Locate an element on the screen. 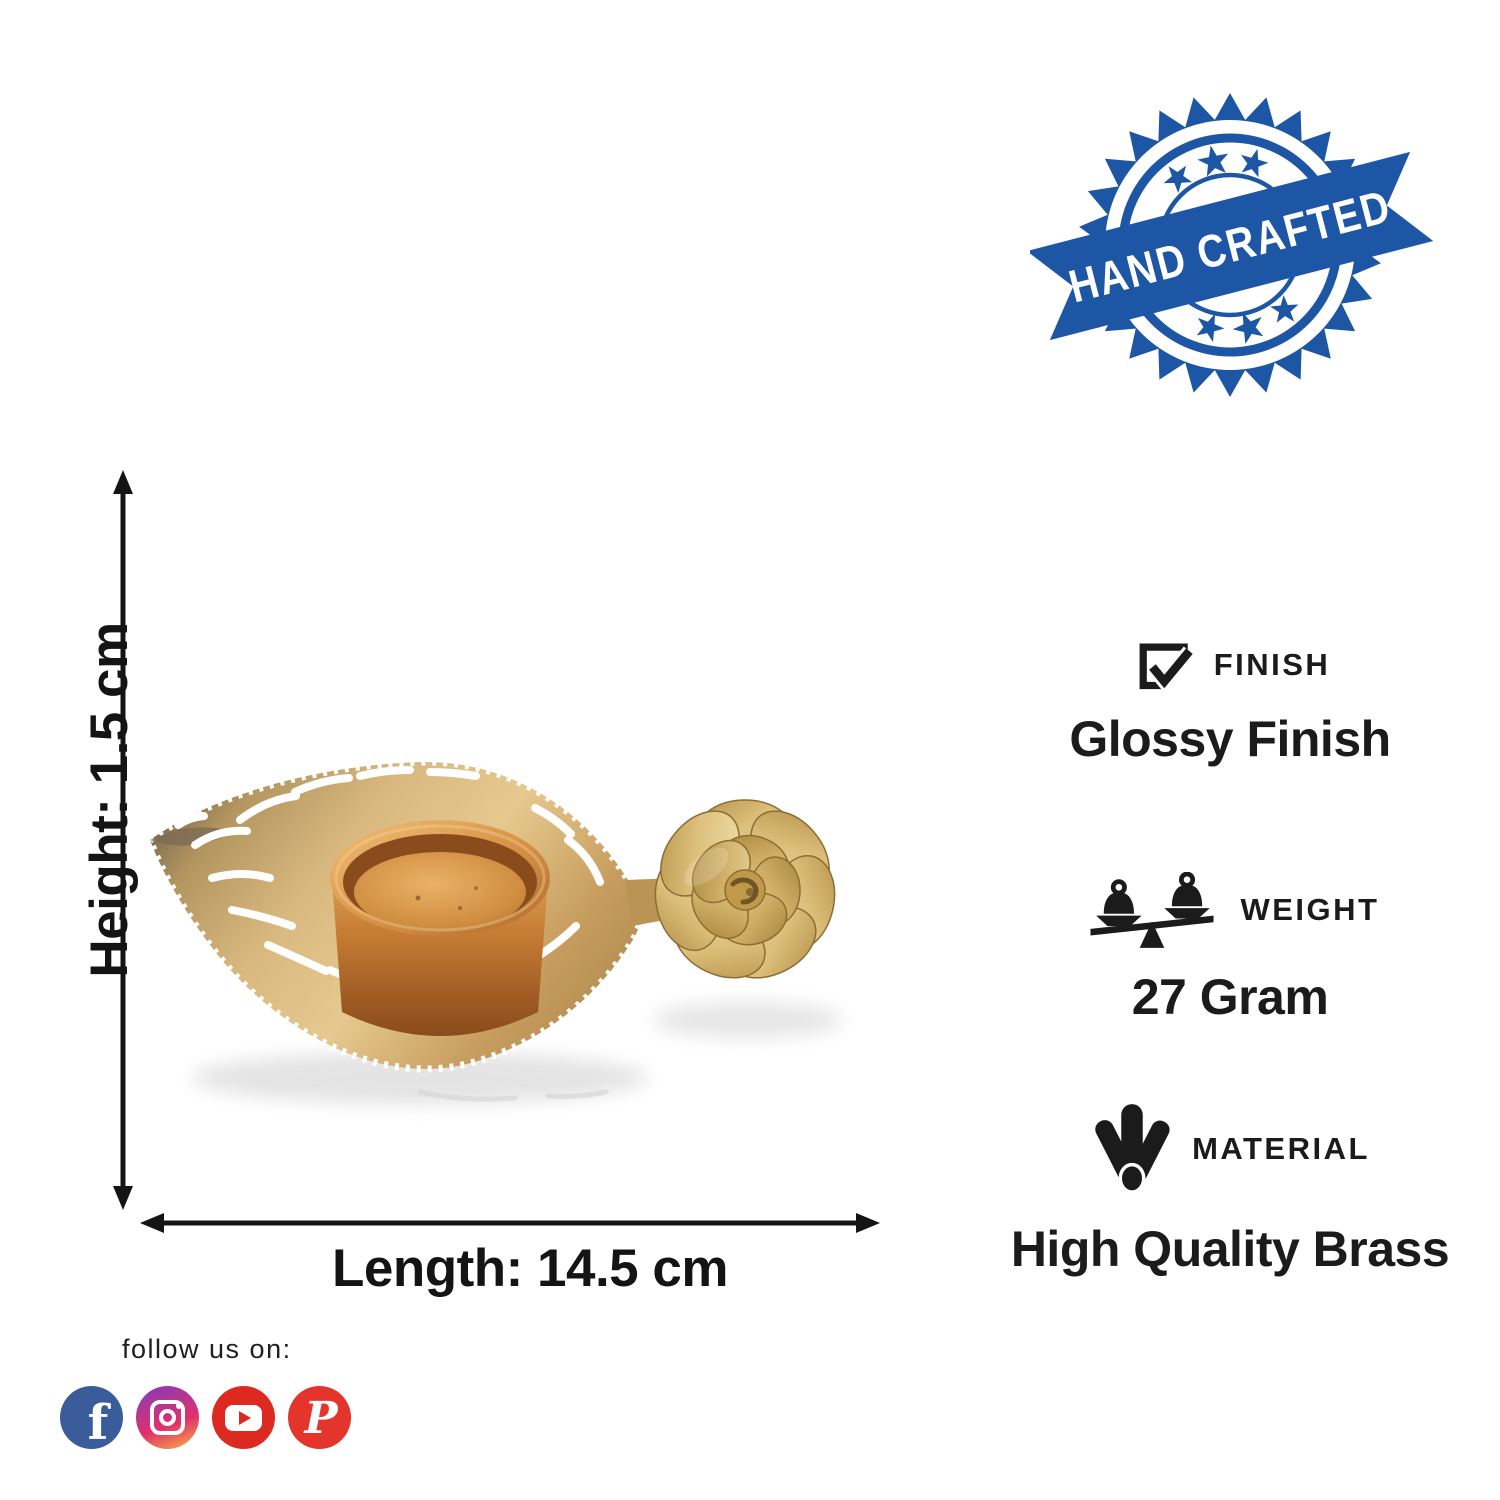  checkbox-check-icon is located at coordinates (1167, 668).